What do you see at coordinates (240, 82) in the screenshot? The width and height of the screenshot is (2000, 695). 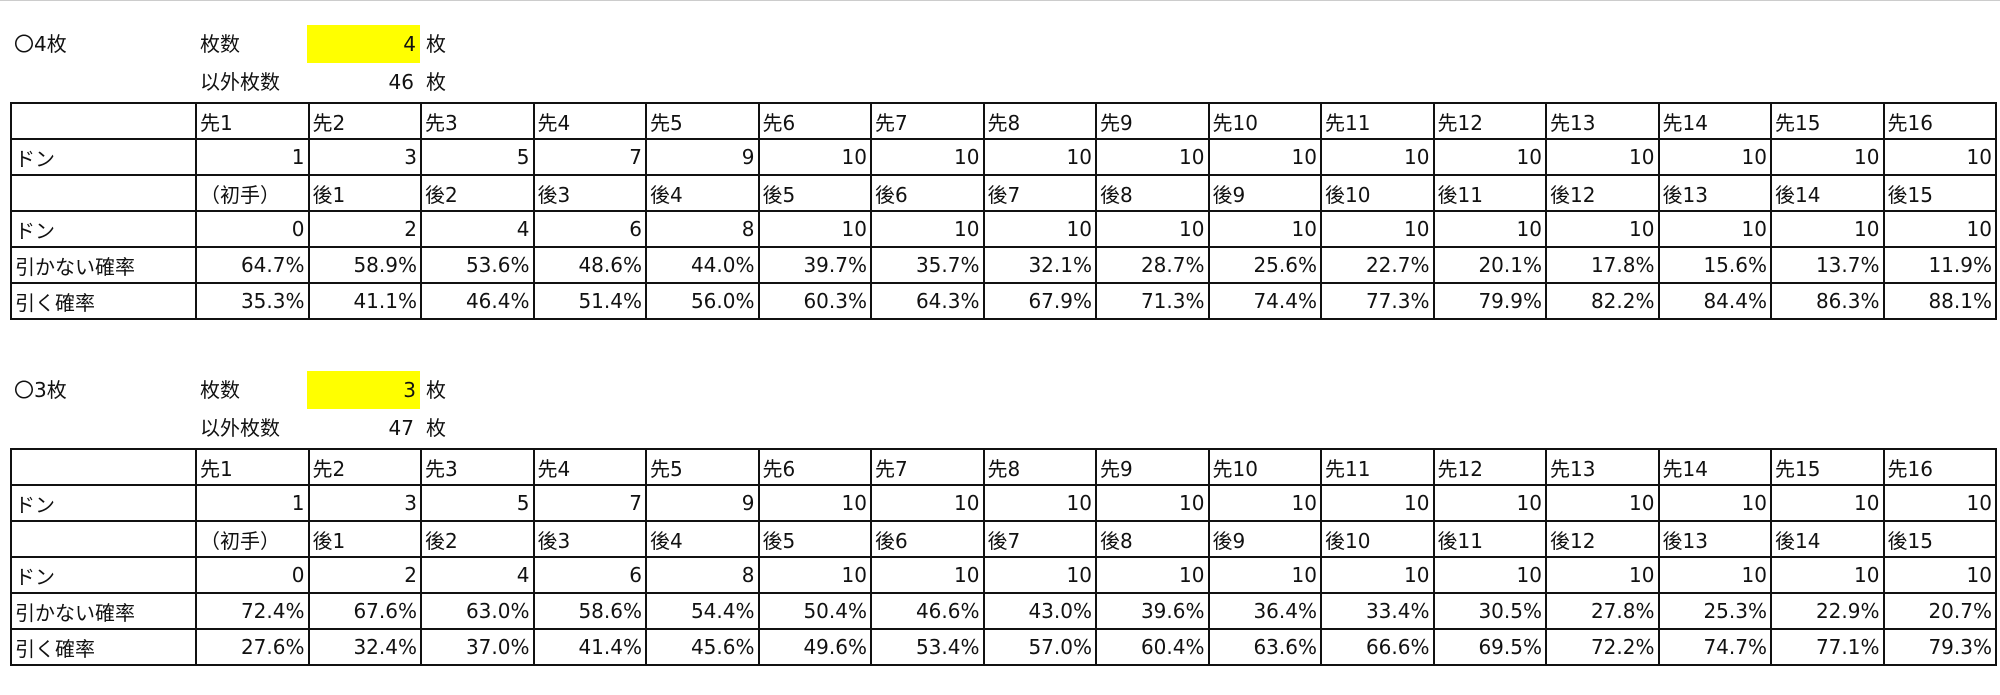 I see `other-label: 以外枚数` at bounding box center [240, 82].